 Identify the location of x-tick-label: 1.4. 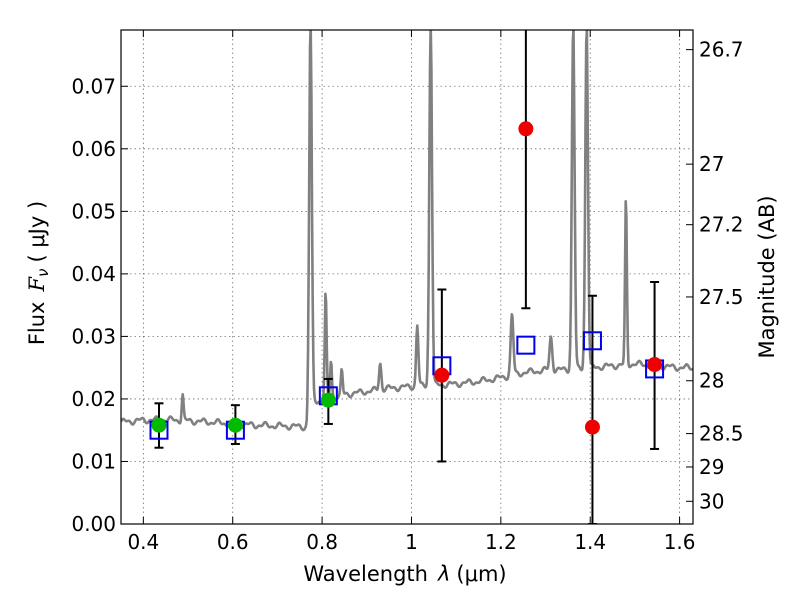
(590, 542).